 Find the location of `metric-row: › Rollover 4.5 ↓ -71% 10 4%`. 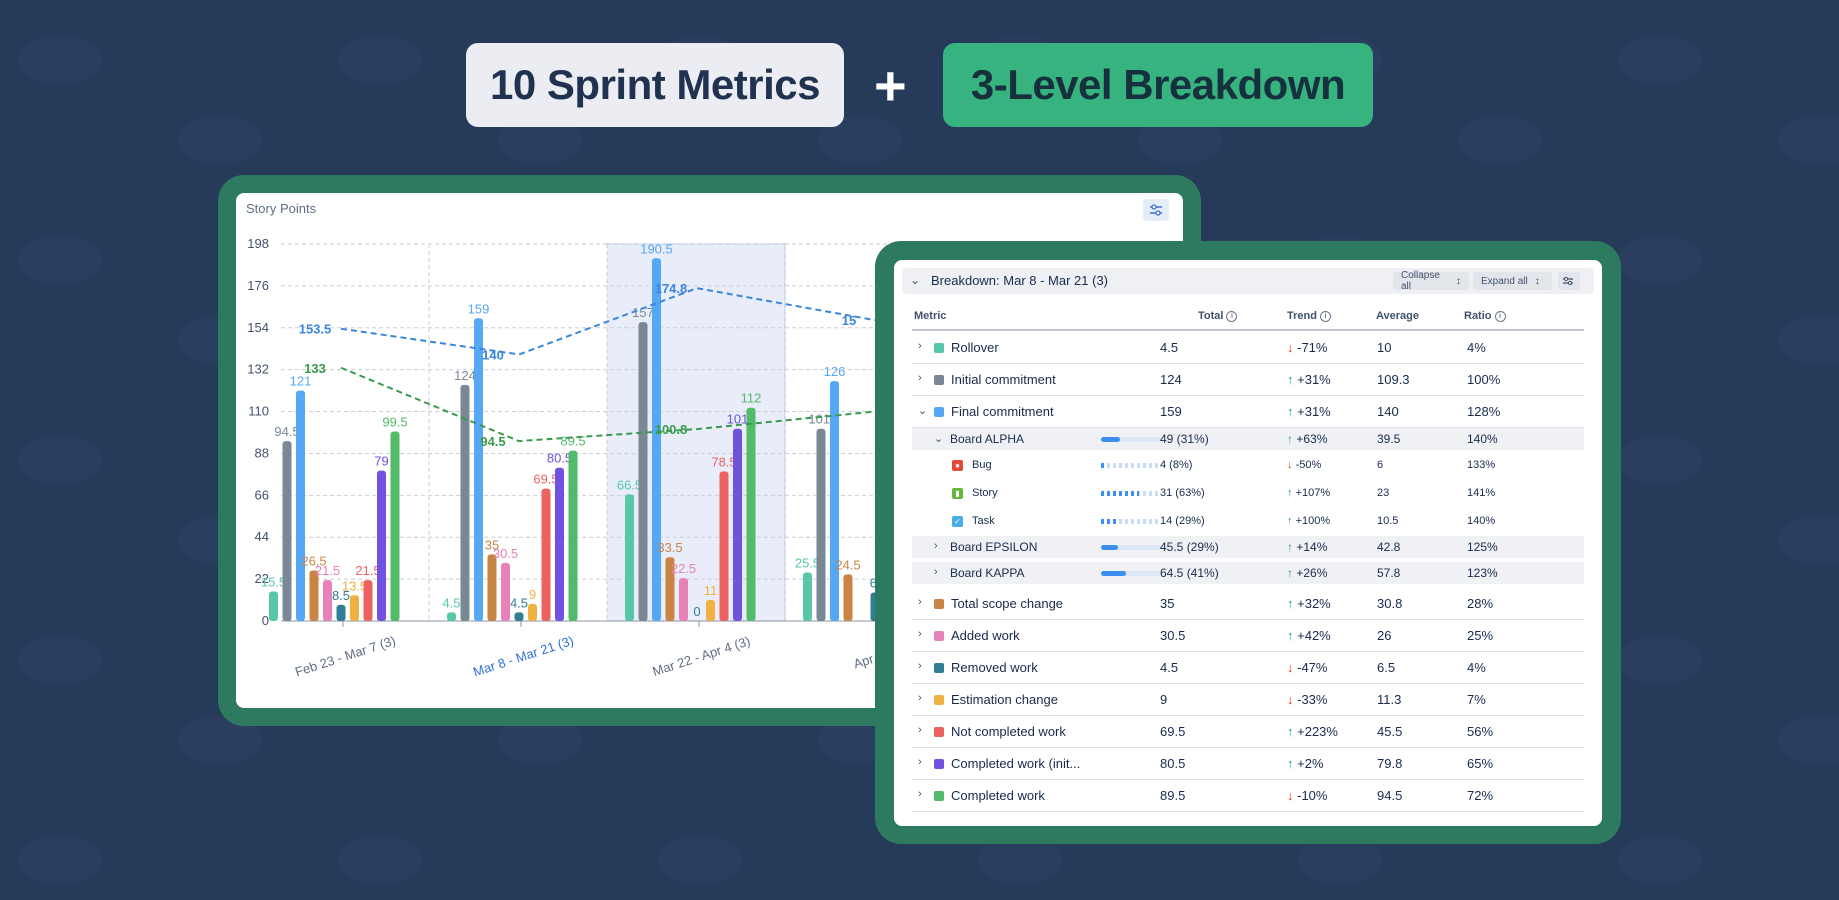

metric-row: › Rollover 4.5 ↓ -71% 10 4% is located at coordinates (1248, 347).